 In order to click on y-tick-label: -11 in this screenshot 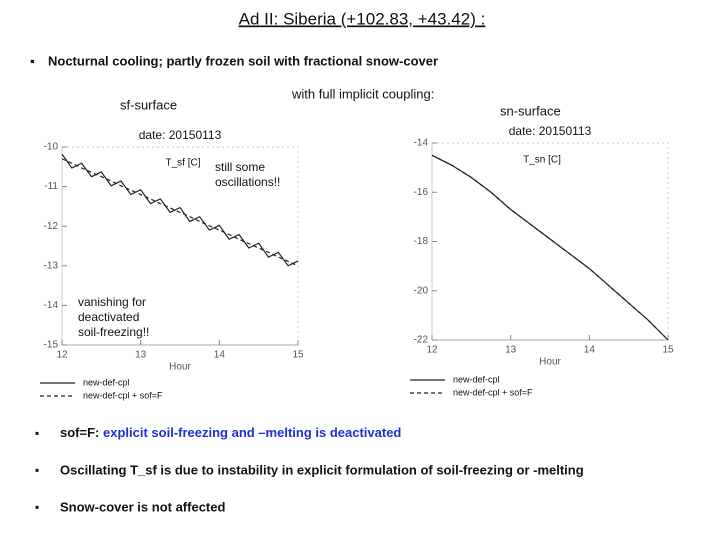, I will do `click(51, 186)`.